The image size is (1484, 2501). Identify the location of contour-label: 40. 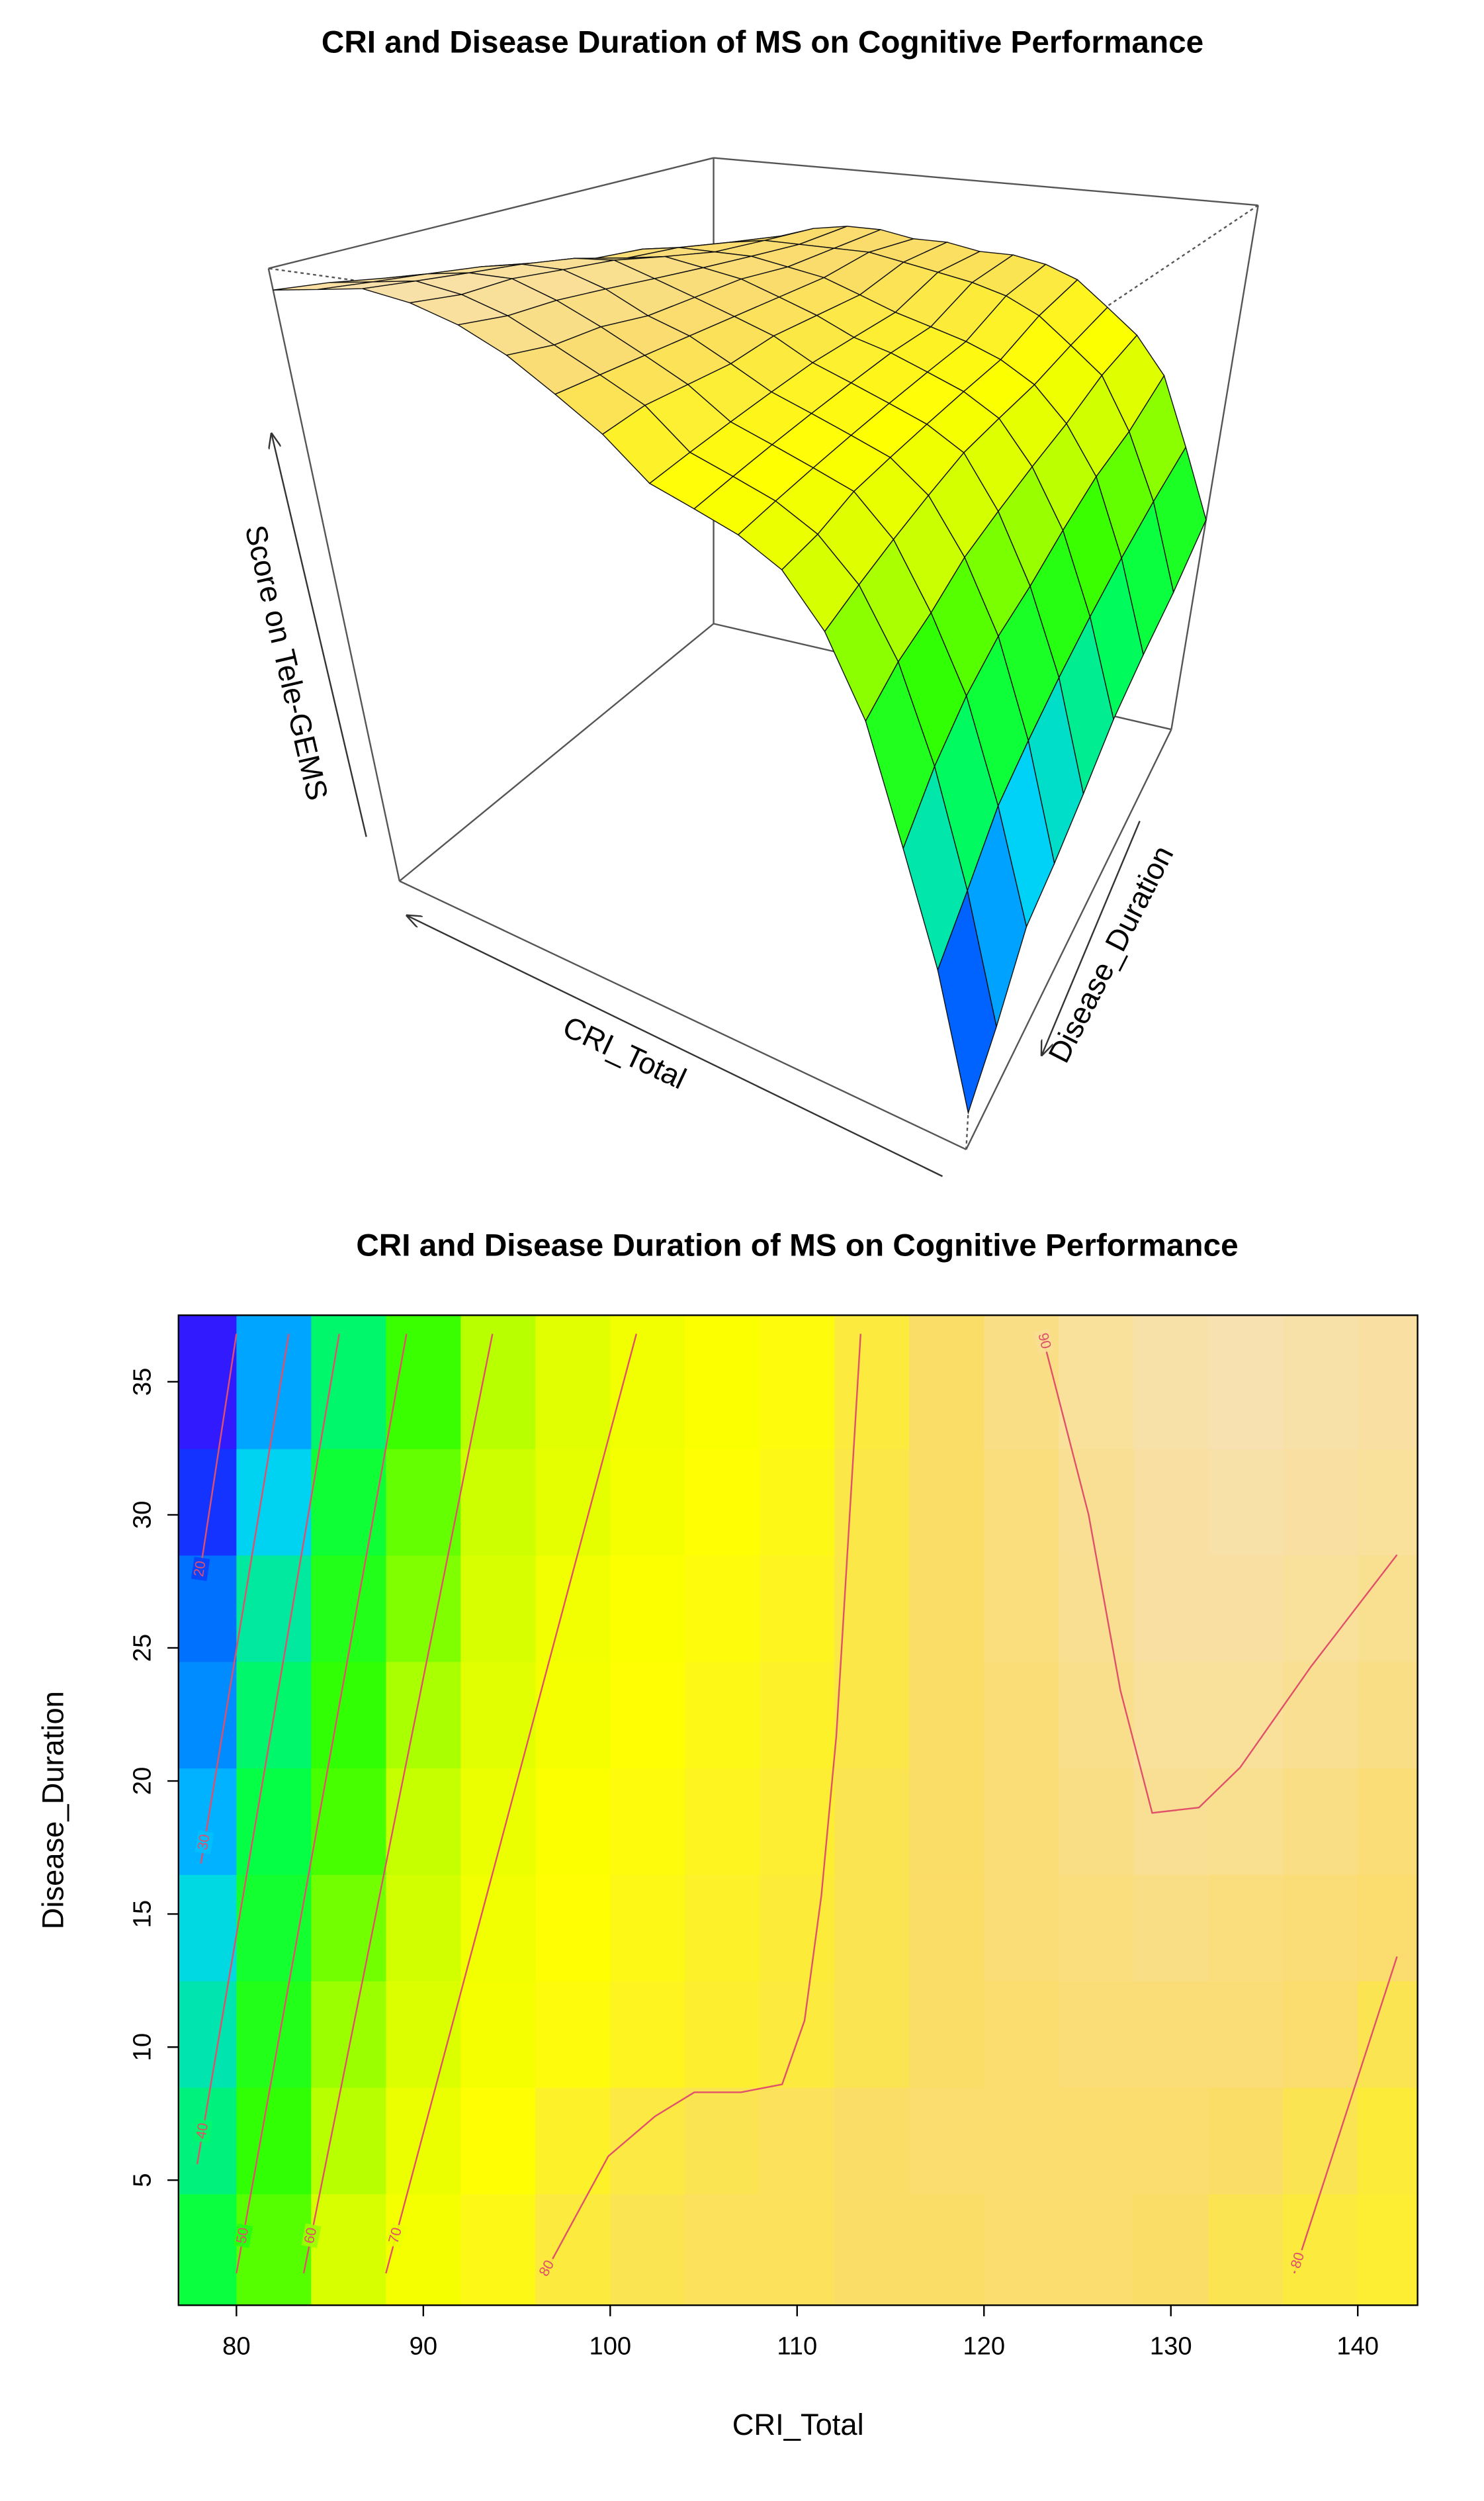
(202, 2131).